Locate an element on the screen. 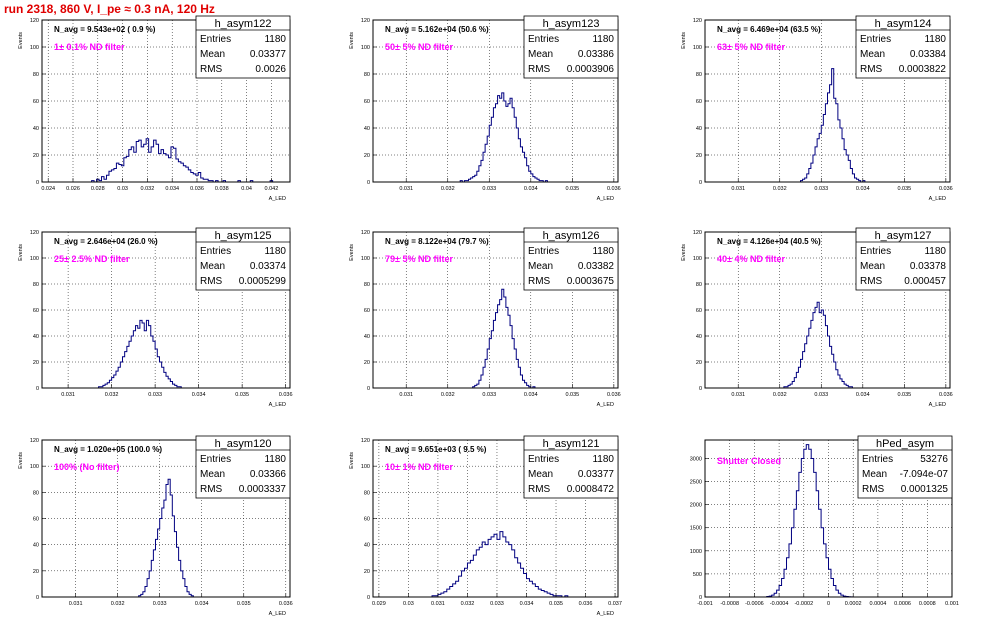 The width and height of the screenshot is (996, 622). filter-label: 50± 5% ND filter is located at coordinates (419, 47).